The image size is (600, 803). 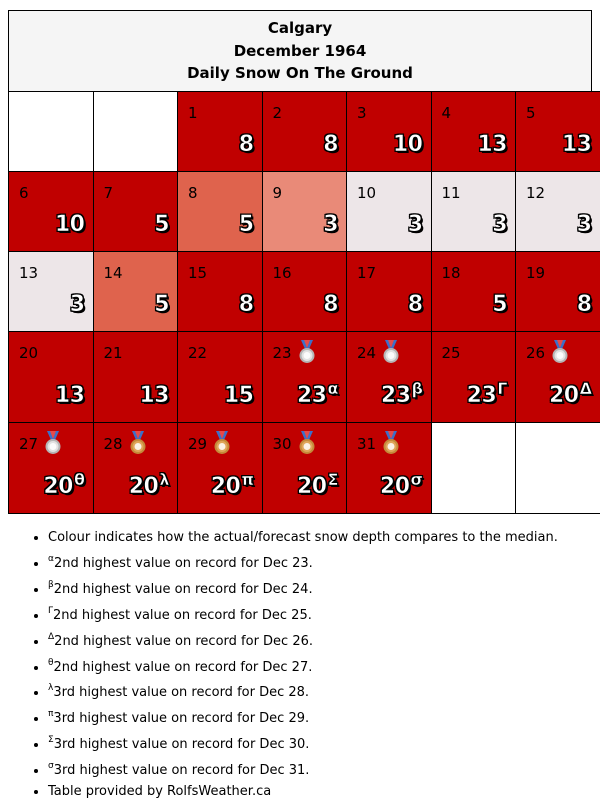 I want to click on snow-depth-value: 13, so click(x=154, y=395).